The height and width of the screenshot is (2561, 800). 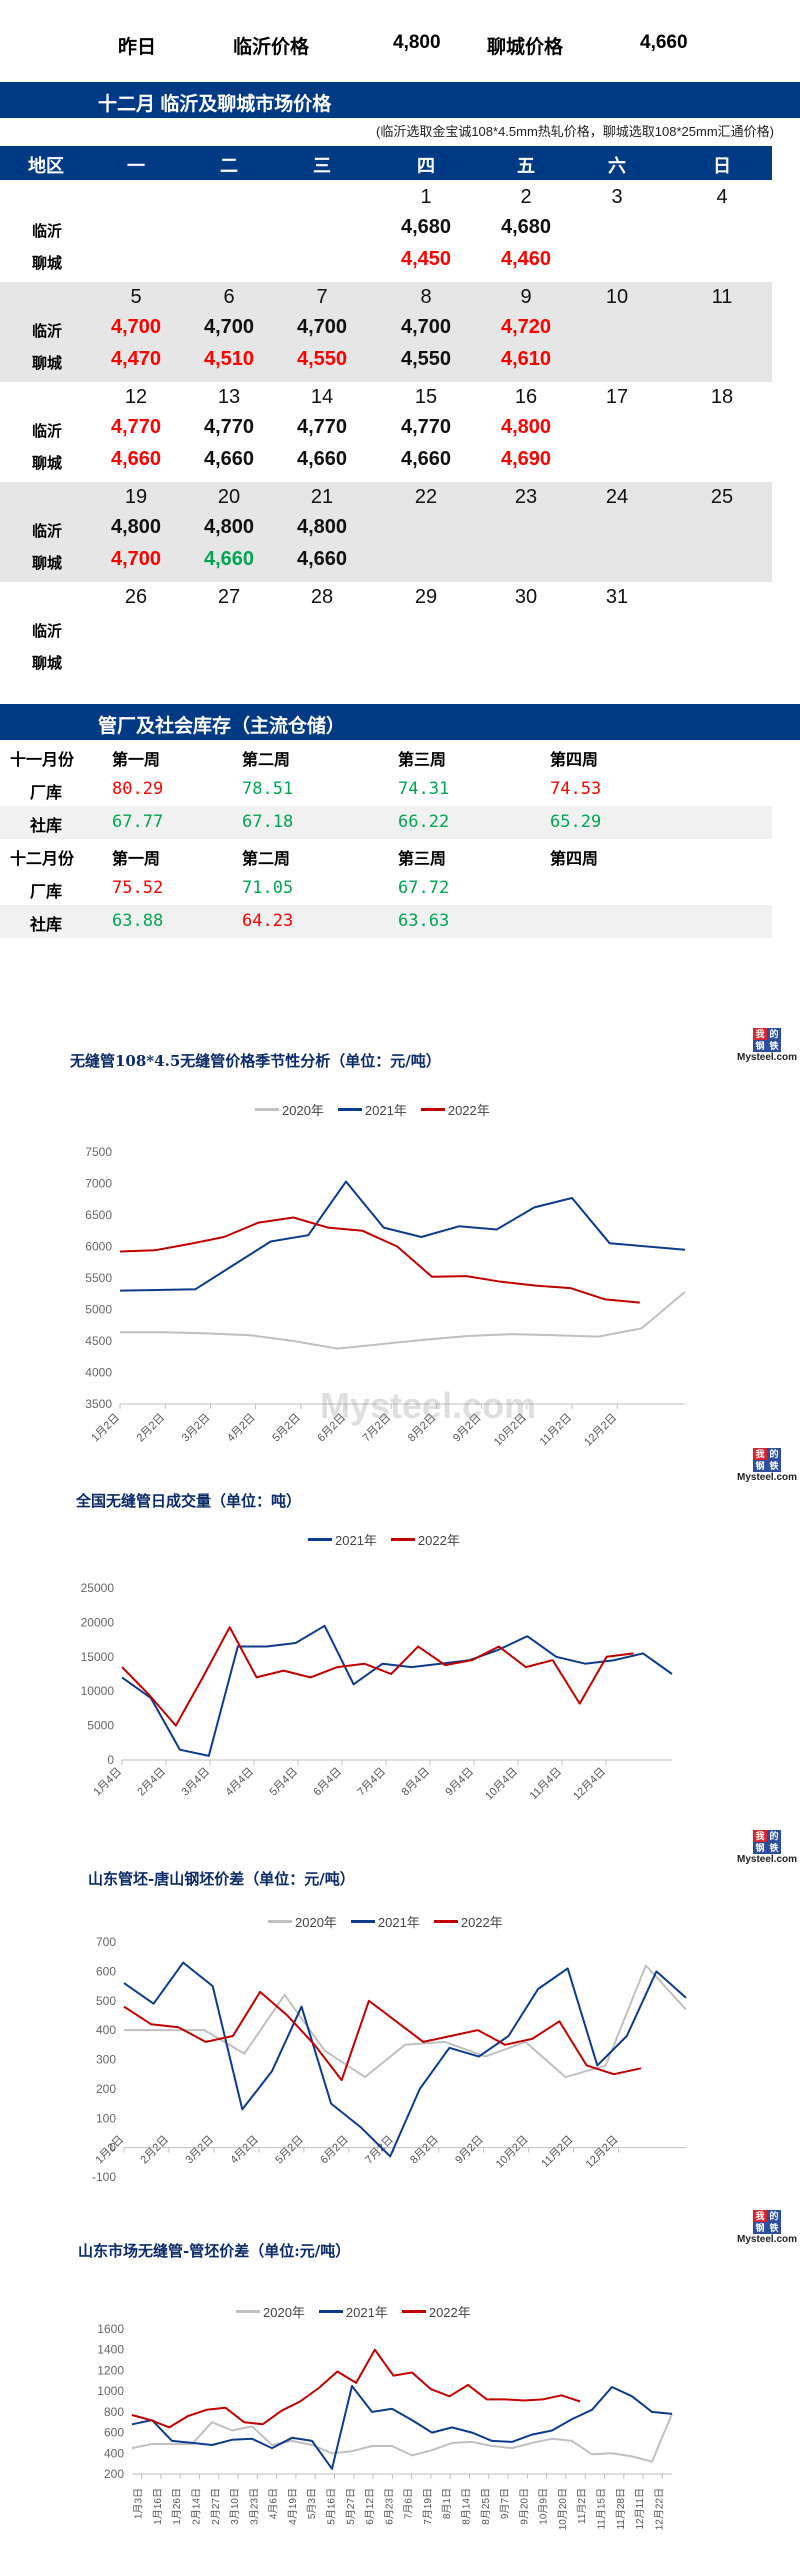 I want to click on x-tick-label: 3月10日, so click(x=235, y=2506).